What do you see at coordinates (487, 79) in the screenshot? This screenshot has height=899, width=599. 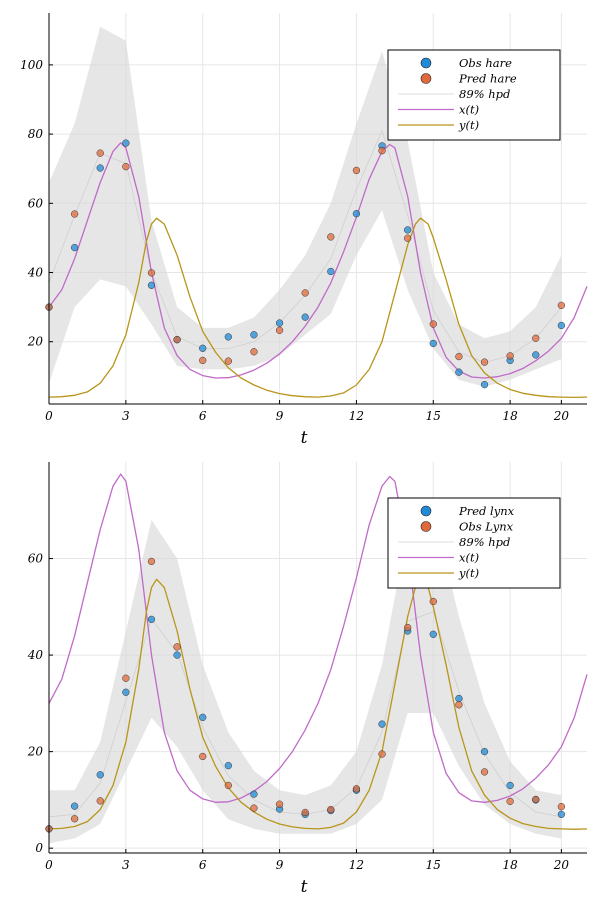 I see `legend-label: Pred hare` at bounding box center [487, 79].